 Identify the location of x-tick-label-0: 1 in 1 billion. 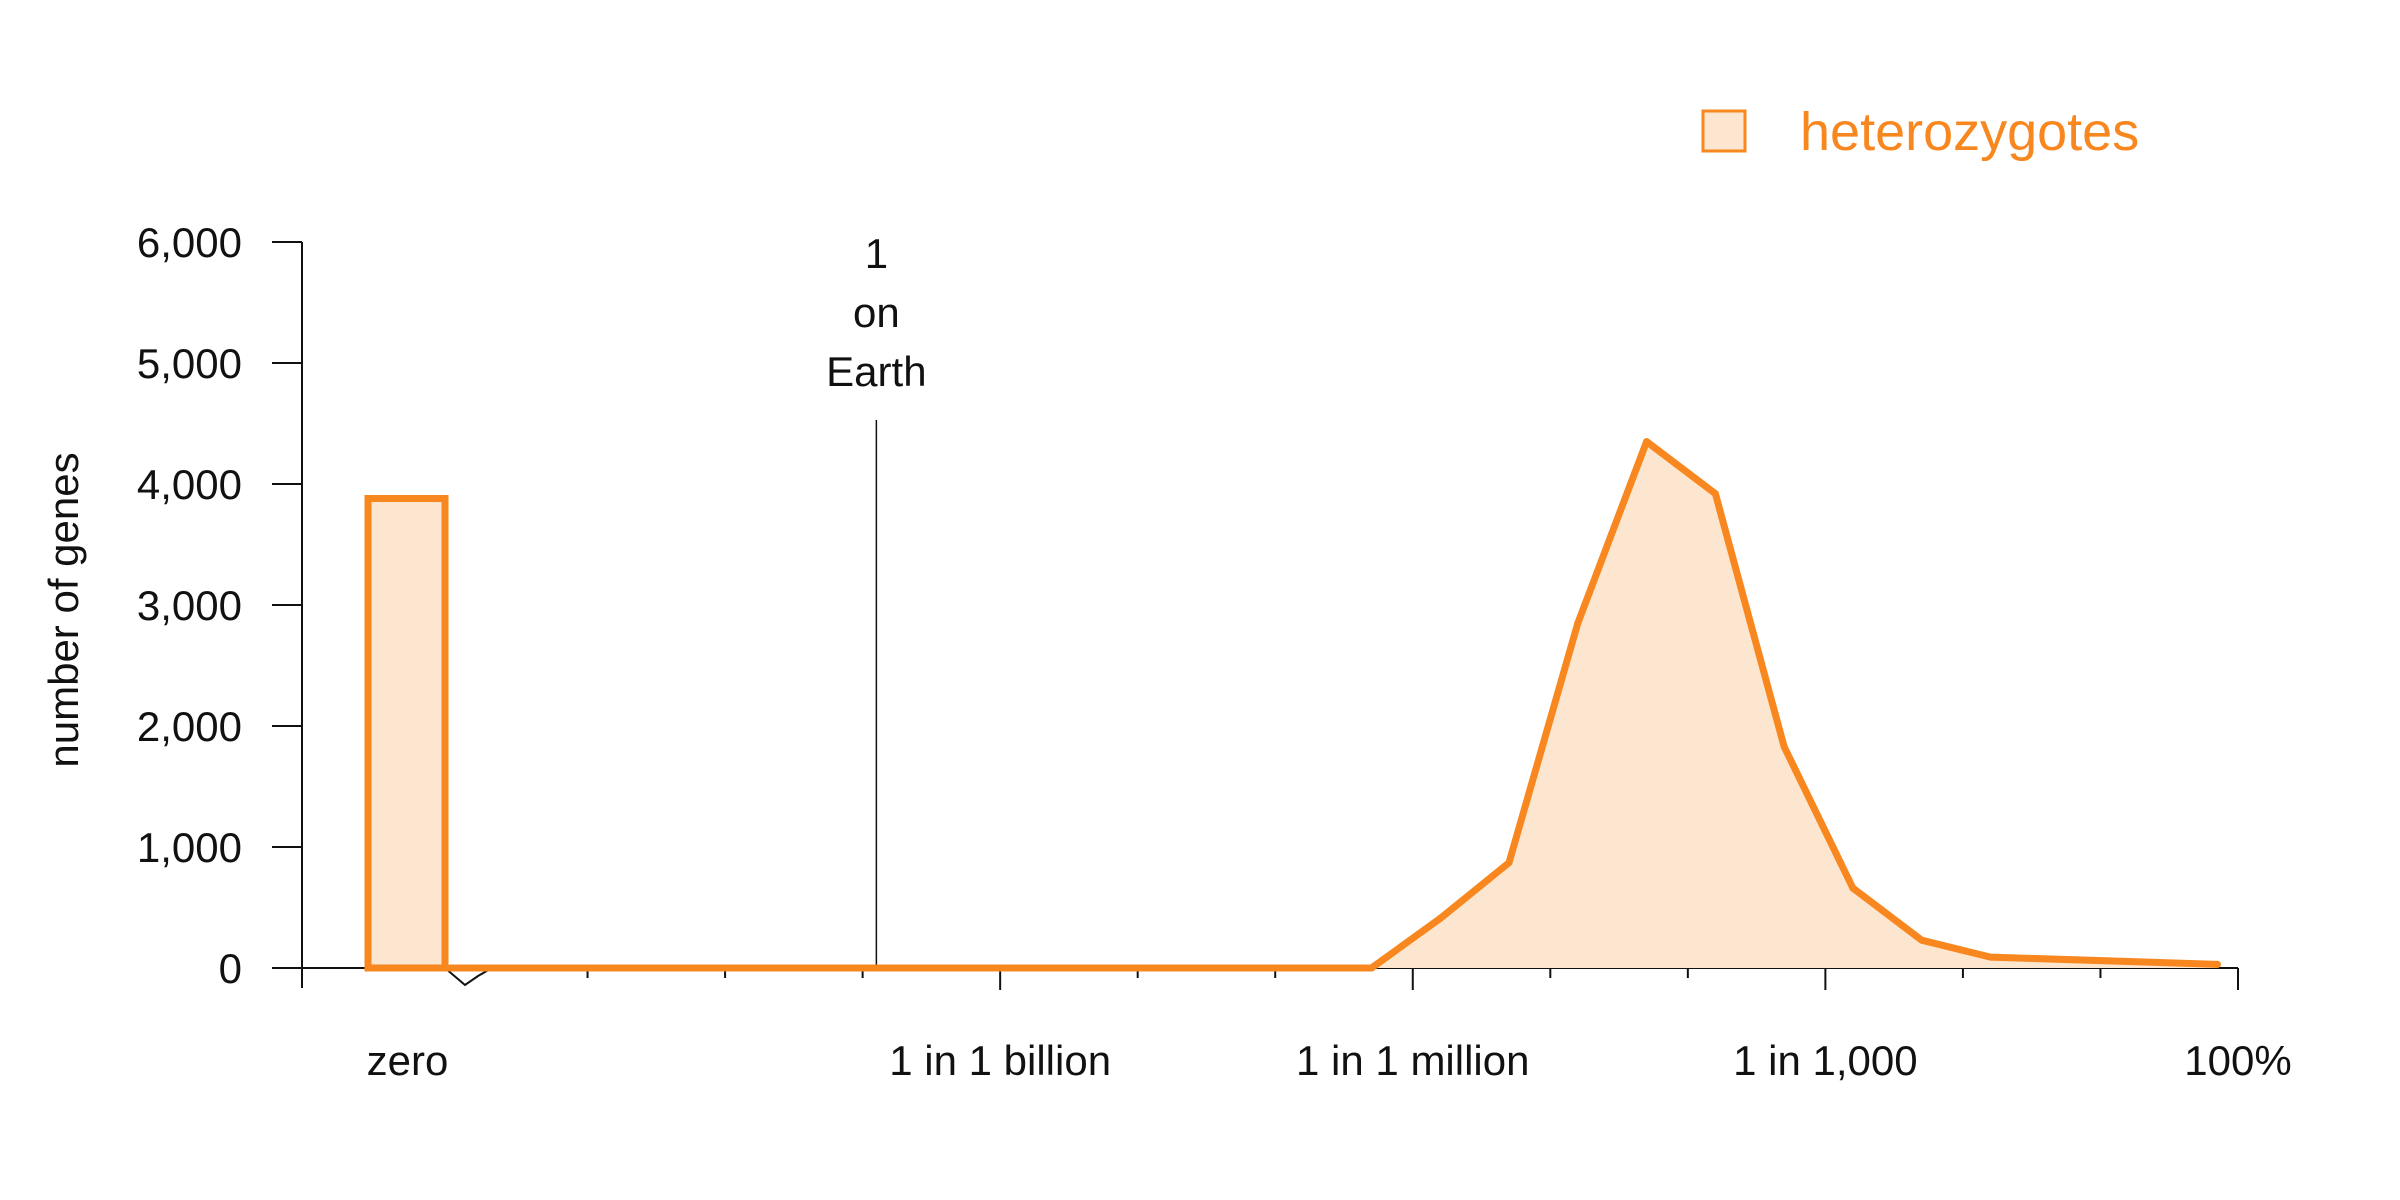
(1000, 1060).